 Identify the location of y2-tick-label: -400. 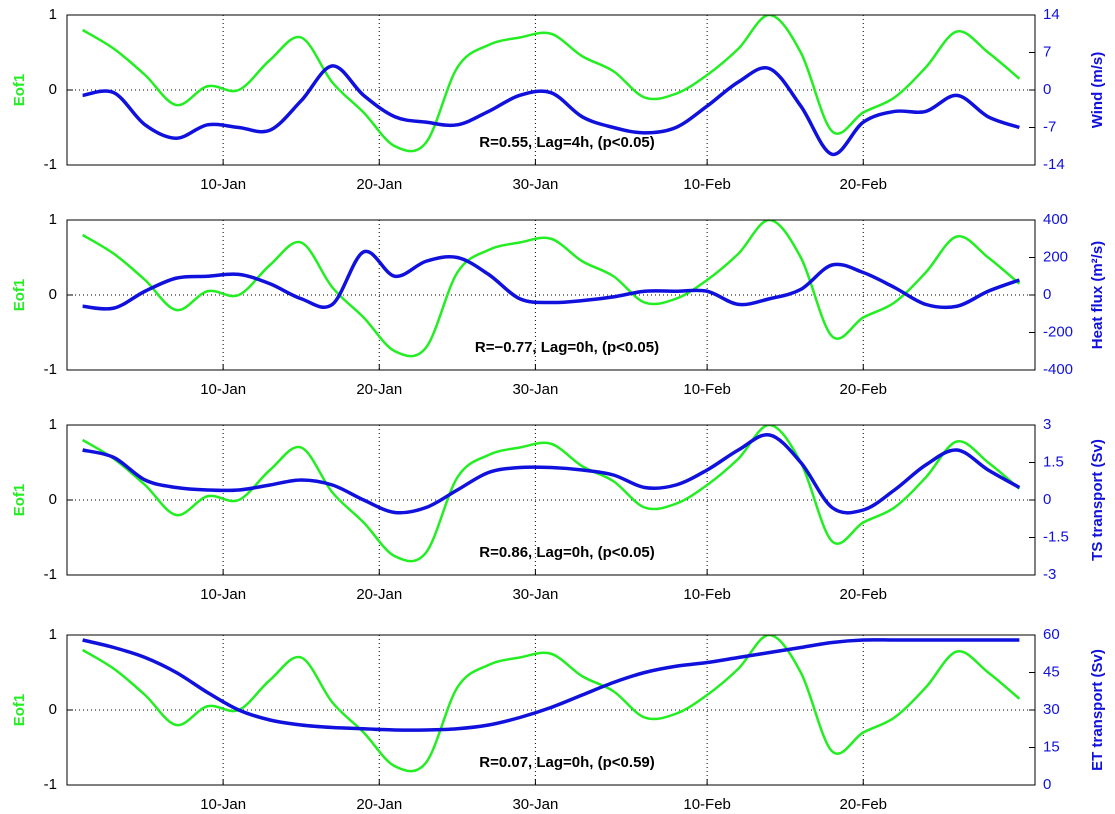
(1058, 369).